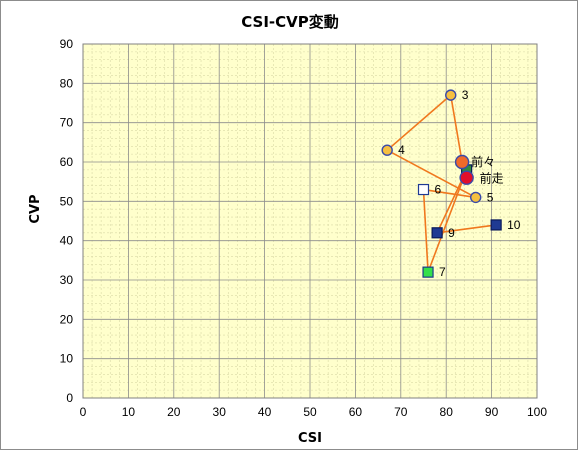 The width and height of the screenshot is (578, 451). What do you see at coordinates (67, 280) in the screenshot?
I see `y-tick-label: 30` at bounding box center [67, 280].